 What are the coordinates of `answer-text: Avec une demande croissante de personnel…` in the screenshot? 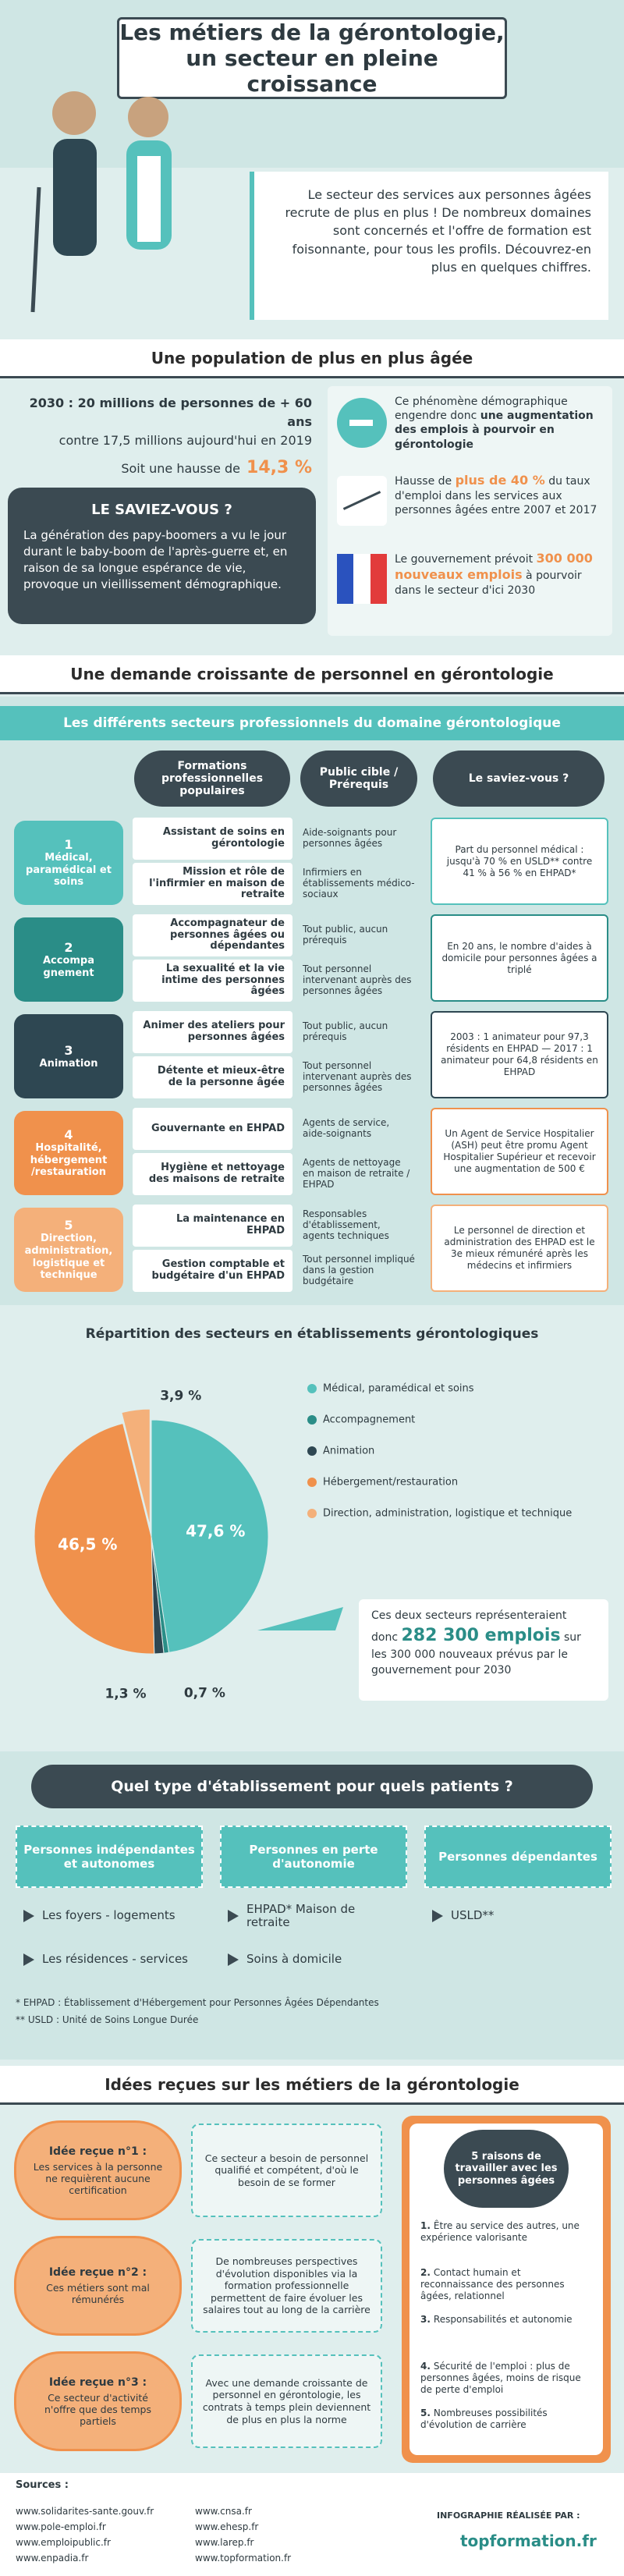 It's located at (286, 2400).